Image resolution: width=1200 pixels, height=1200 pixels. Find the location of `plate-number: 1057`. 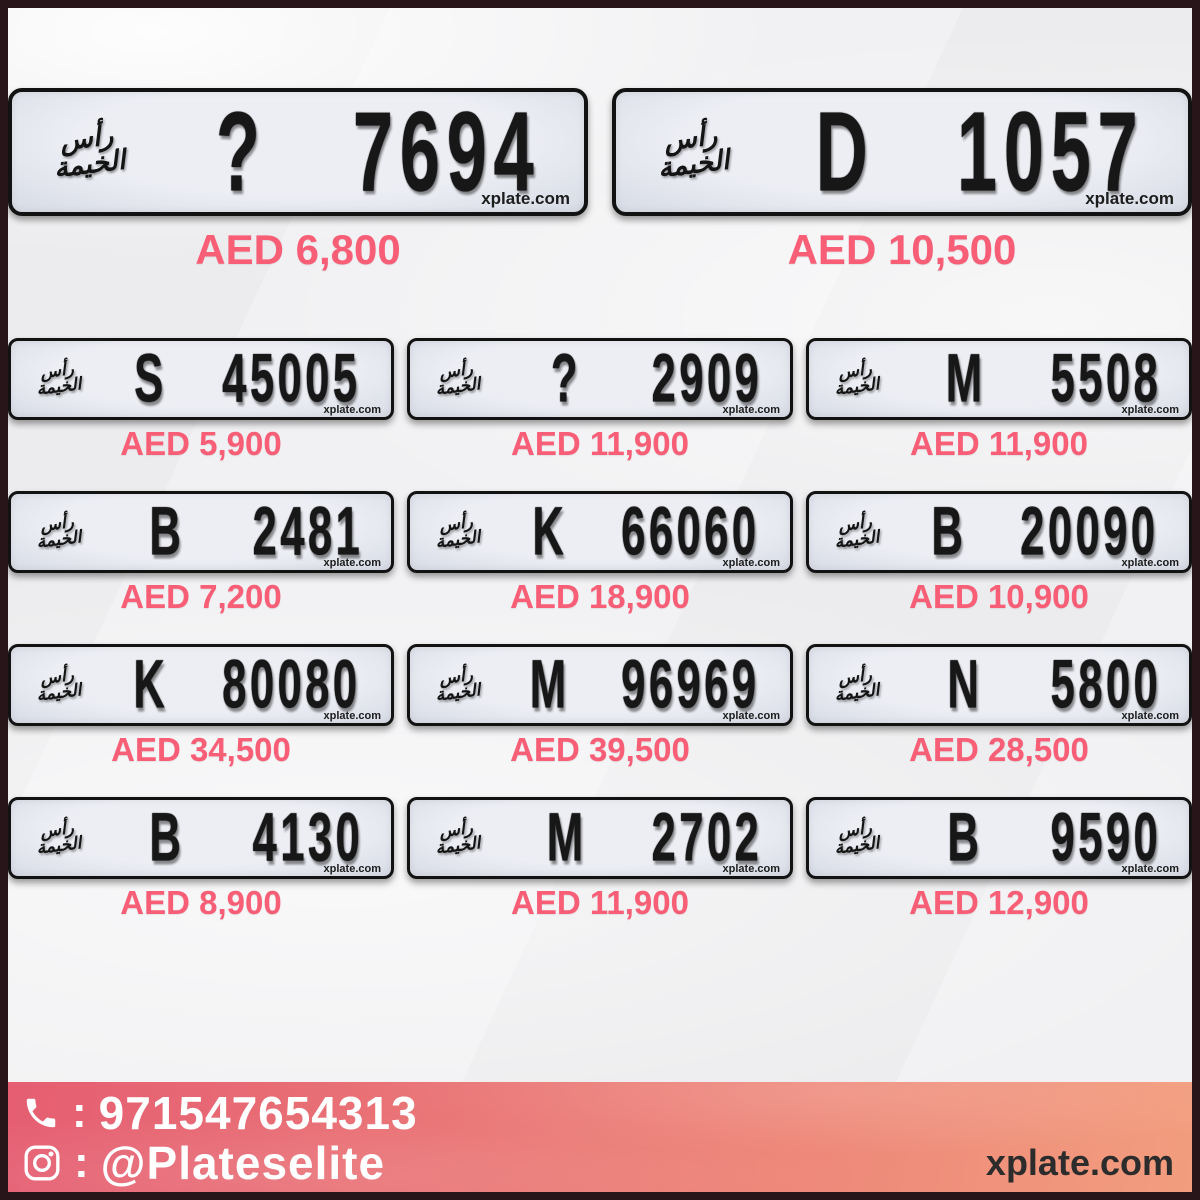

plate-number: 1057 is located at coordinates (1050, 152).